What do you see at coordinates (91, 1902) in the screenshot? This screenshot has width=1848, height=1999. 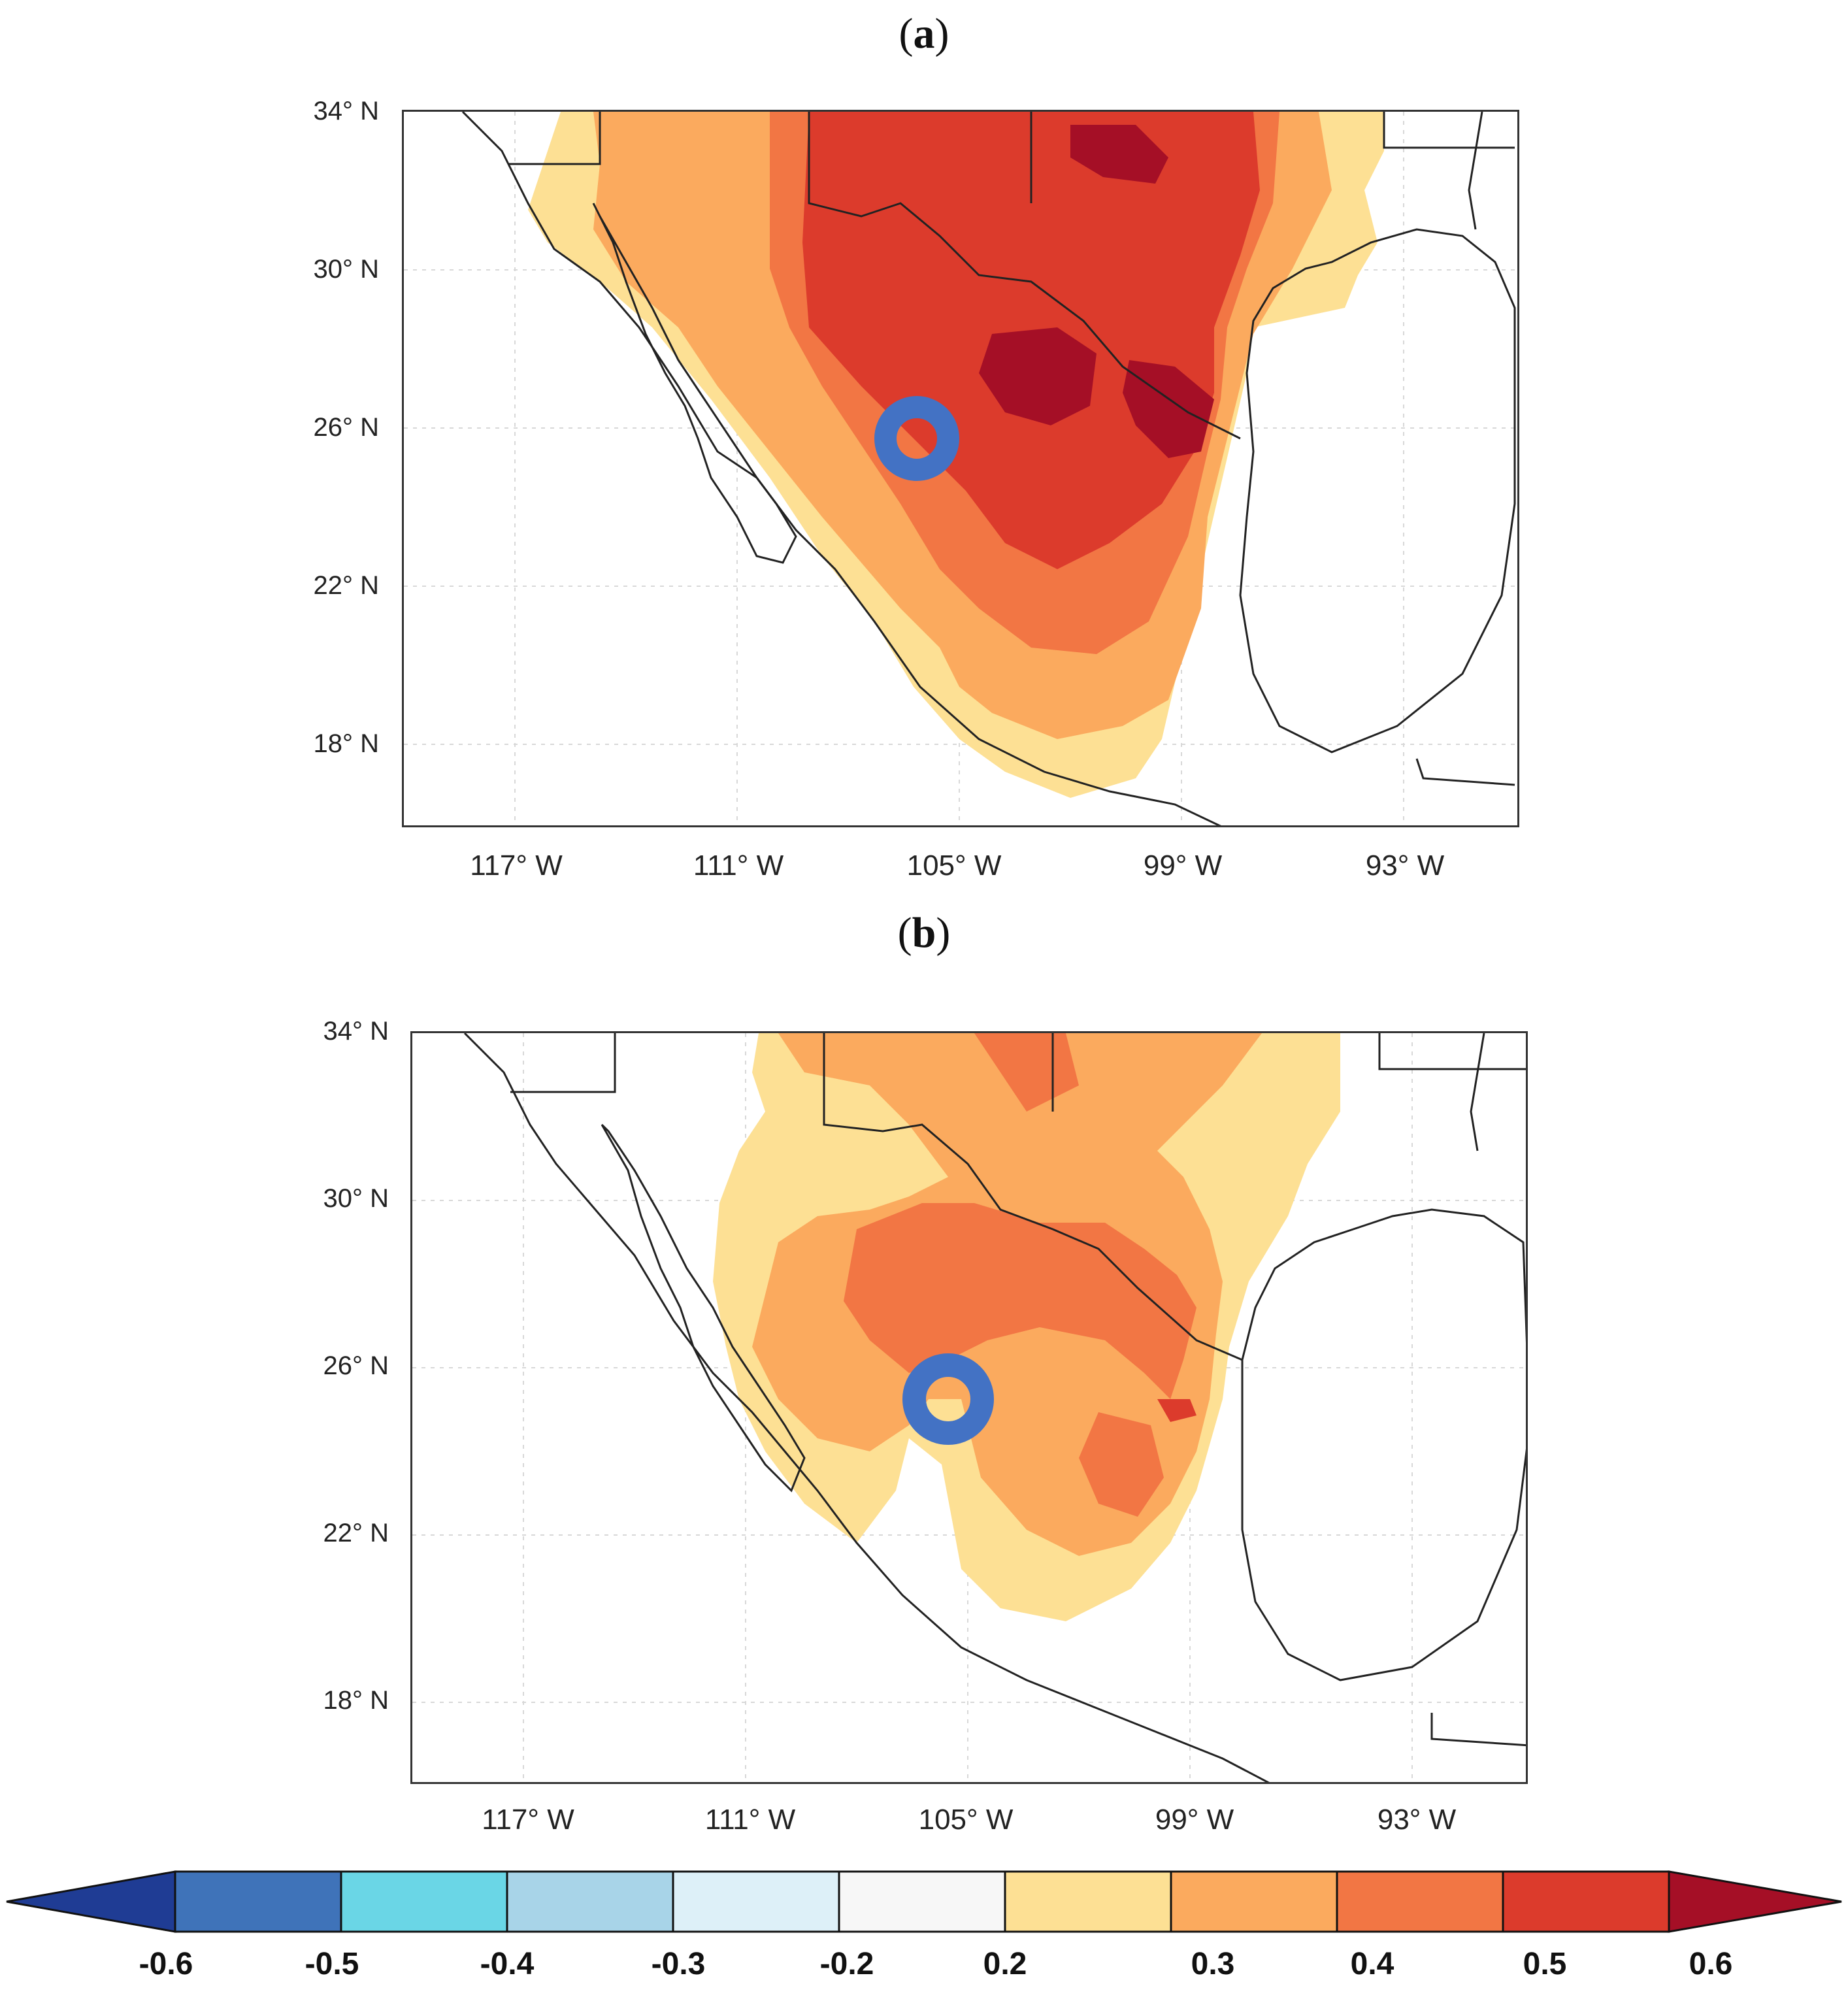 I see `colorbar-extend-low` at bounding box center [91, 1902].